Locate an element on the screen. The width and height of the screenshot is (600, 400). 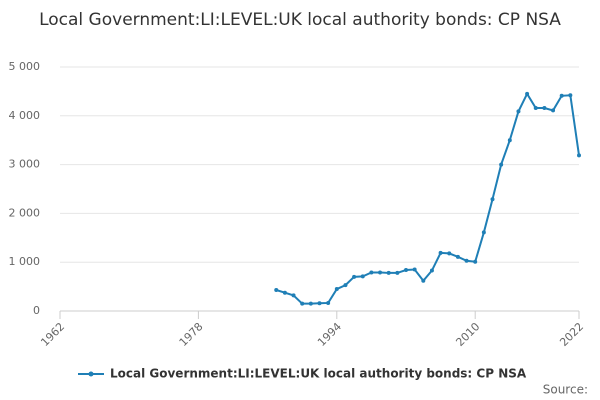
y-tick-label: 3 000 is located at coordinates (25, 164).